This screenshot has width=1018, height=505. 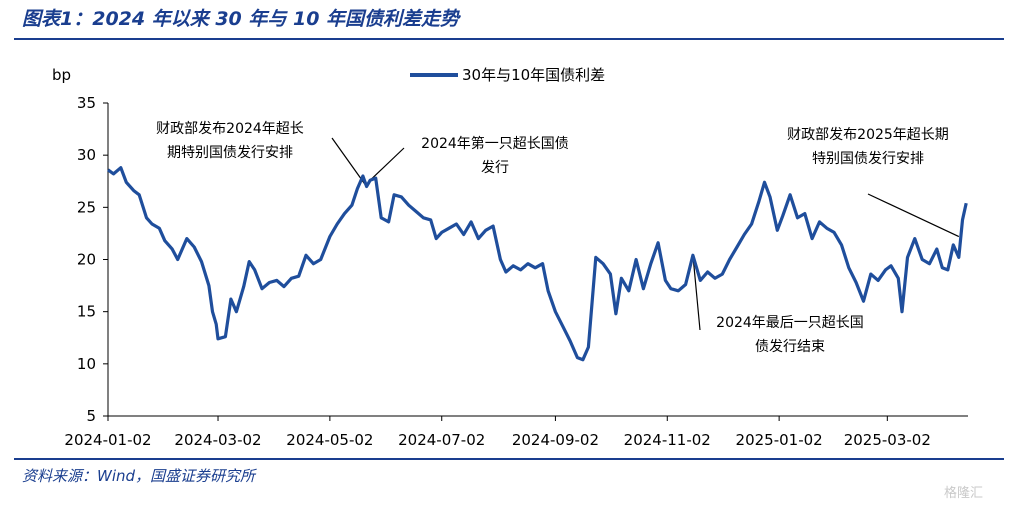 What do you see at coordinates (868, 159) in the screenshot?
I see `annotation-text: 特别国债发行安排` at bounding box center [868, 159].